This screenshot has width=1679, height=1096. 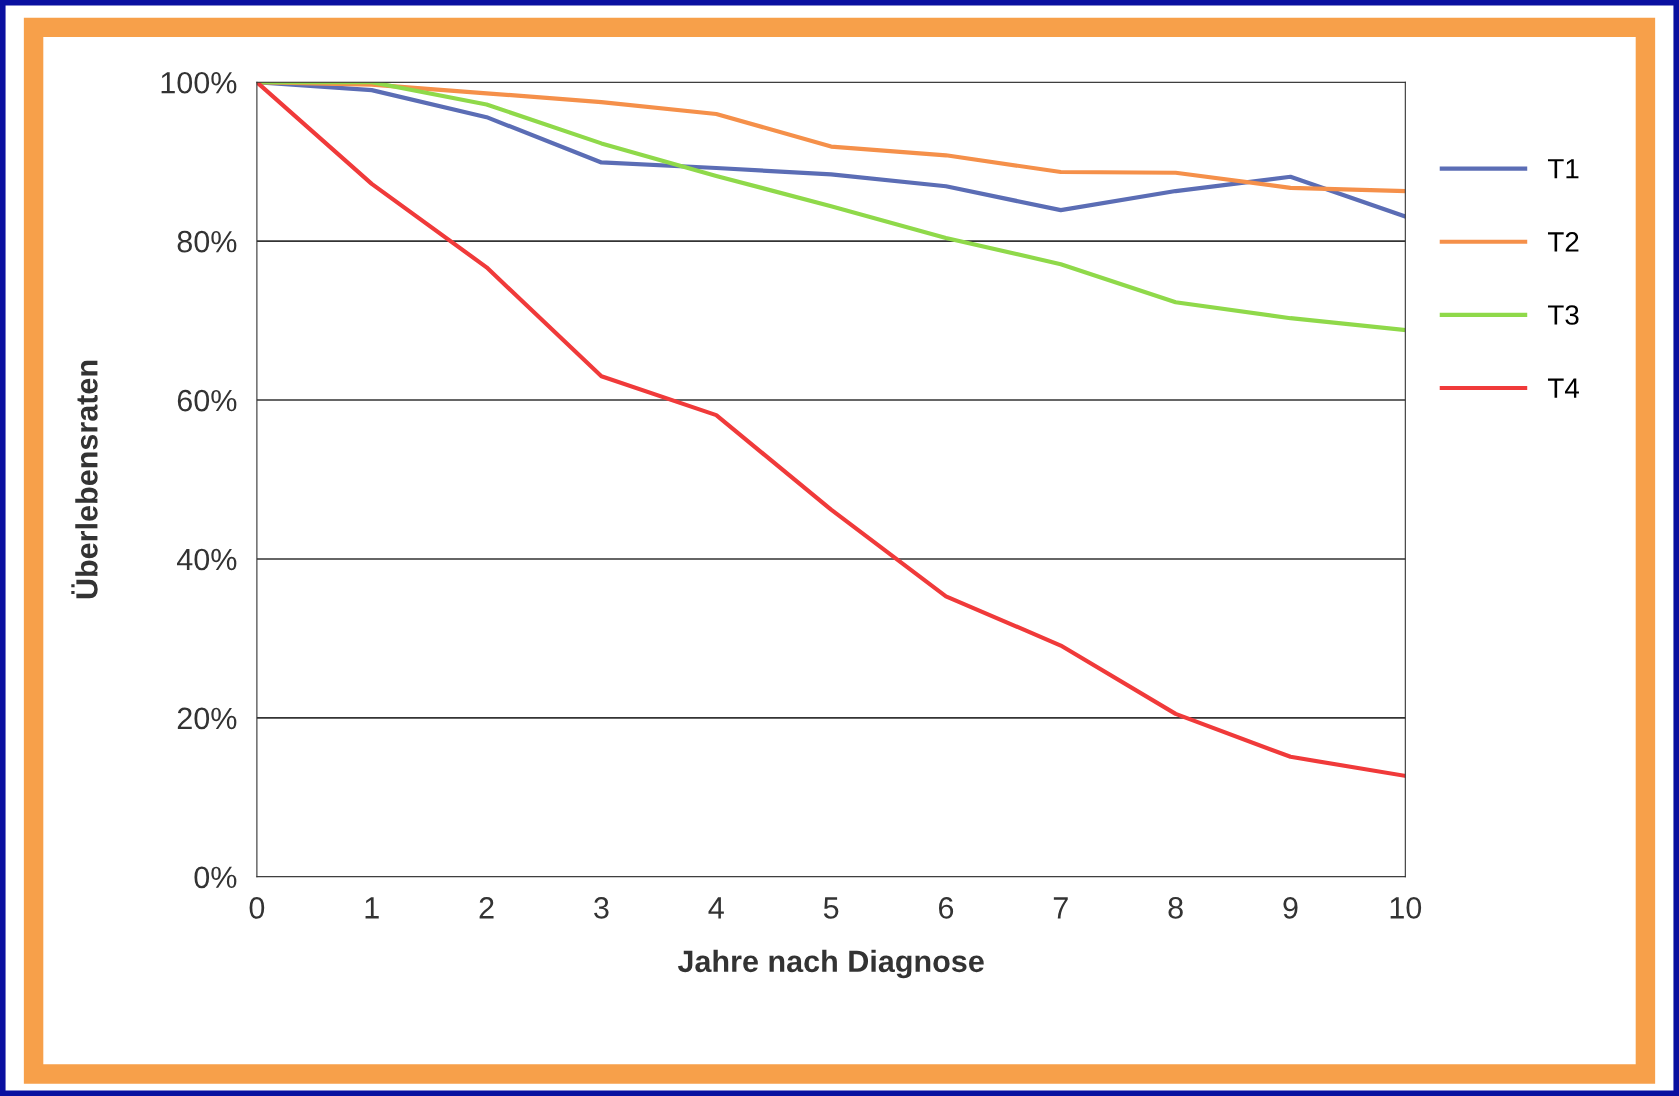 I want to click on legend-label: T3, so click(x=1563, y=315).